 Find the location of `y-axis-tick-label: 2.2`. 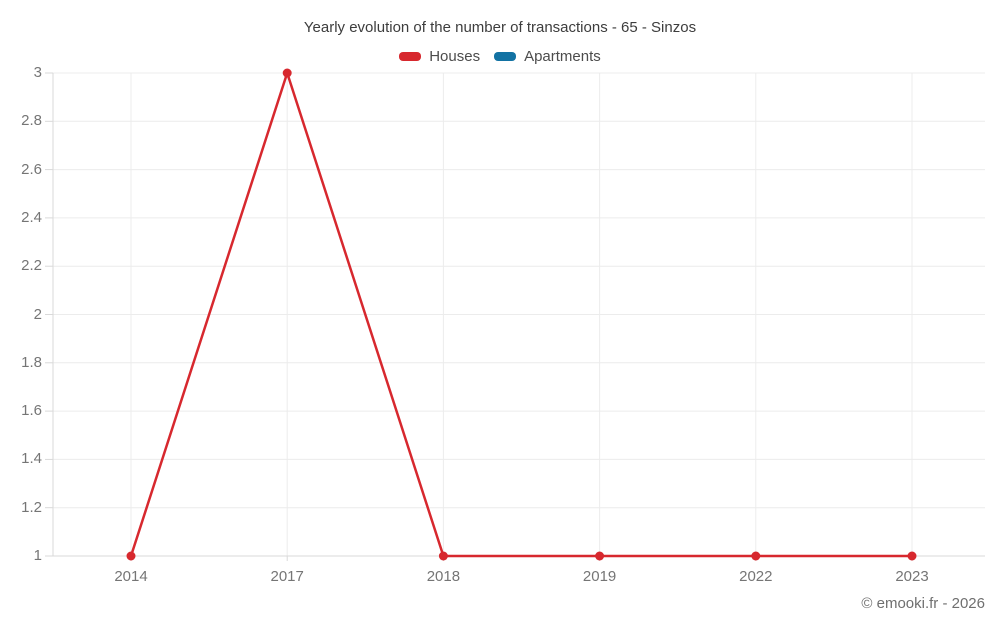

y-axis-tick-label: 2.2 is located at coordinates (31, 266).